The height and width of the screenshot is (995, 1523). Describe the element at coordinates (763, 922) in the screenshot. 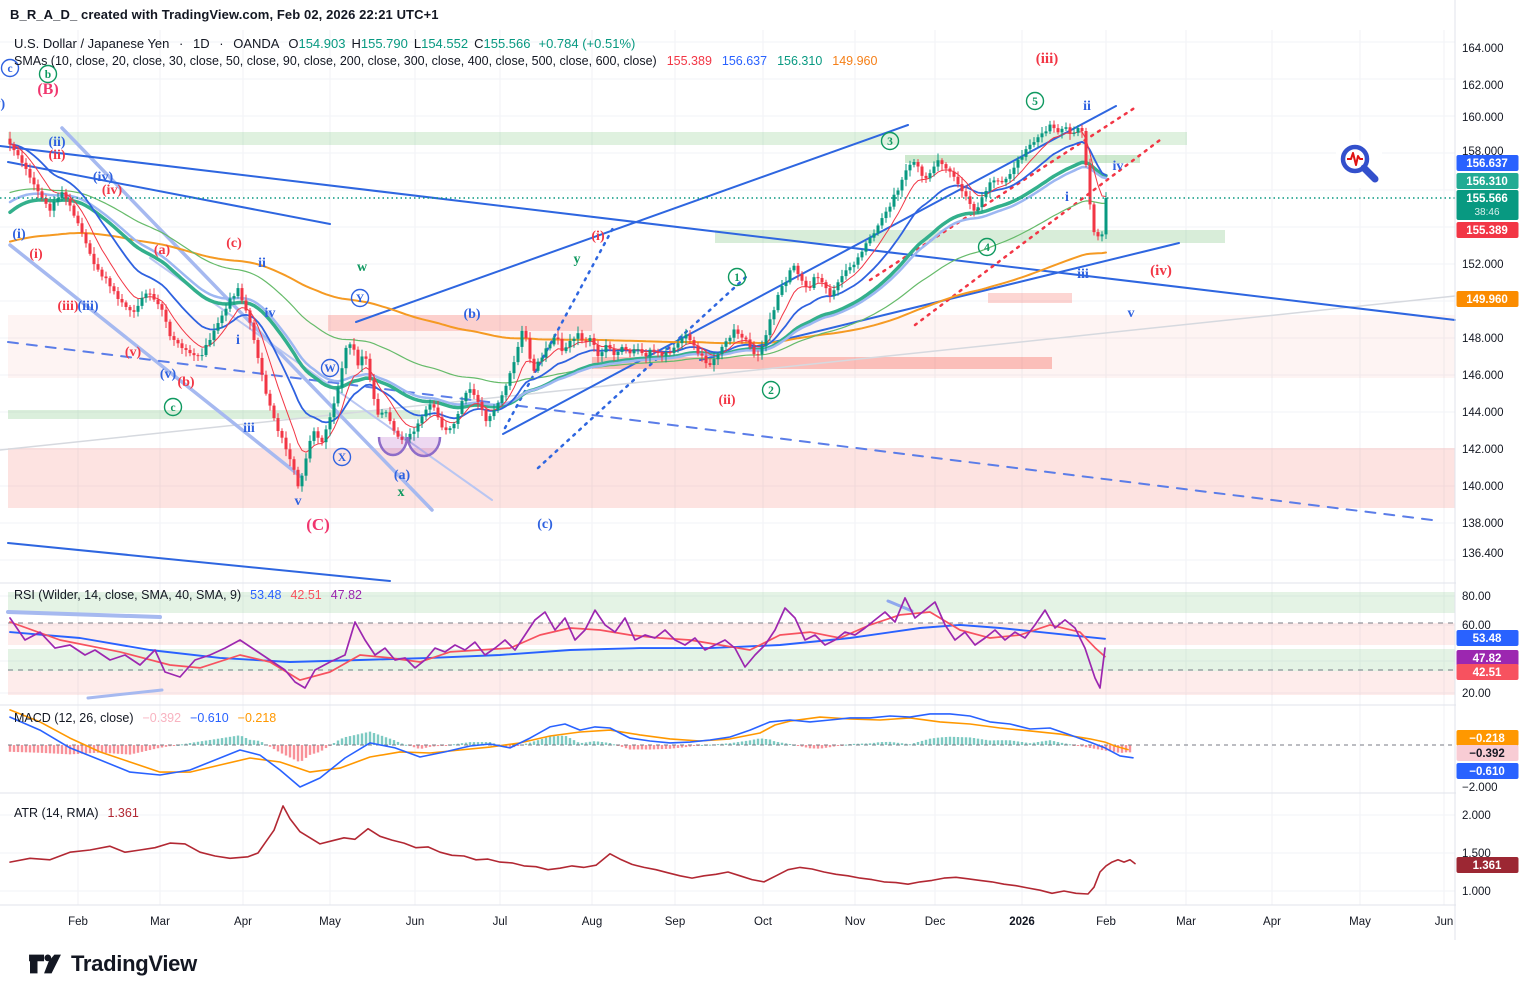

I see `svg-text: Oct` at that location.